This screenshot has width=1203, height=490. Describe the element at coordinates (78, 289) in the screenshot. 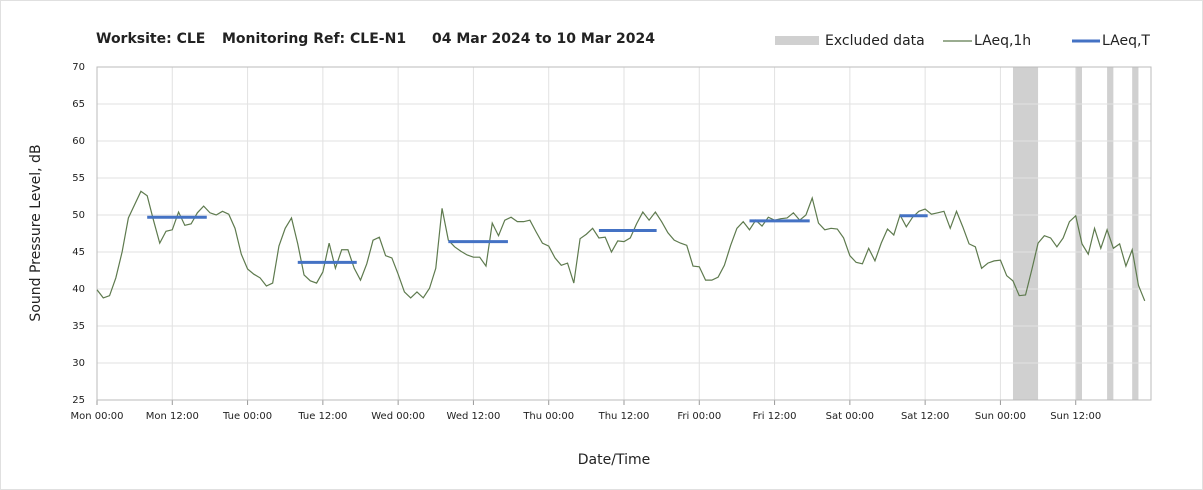

I see `y-tick-label: 40` at that location.